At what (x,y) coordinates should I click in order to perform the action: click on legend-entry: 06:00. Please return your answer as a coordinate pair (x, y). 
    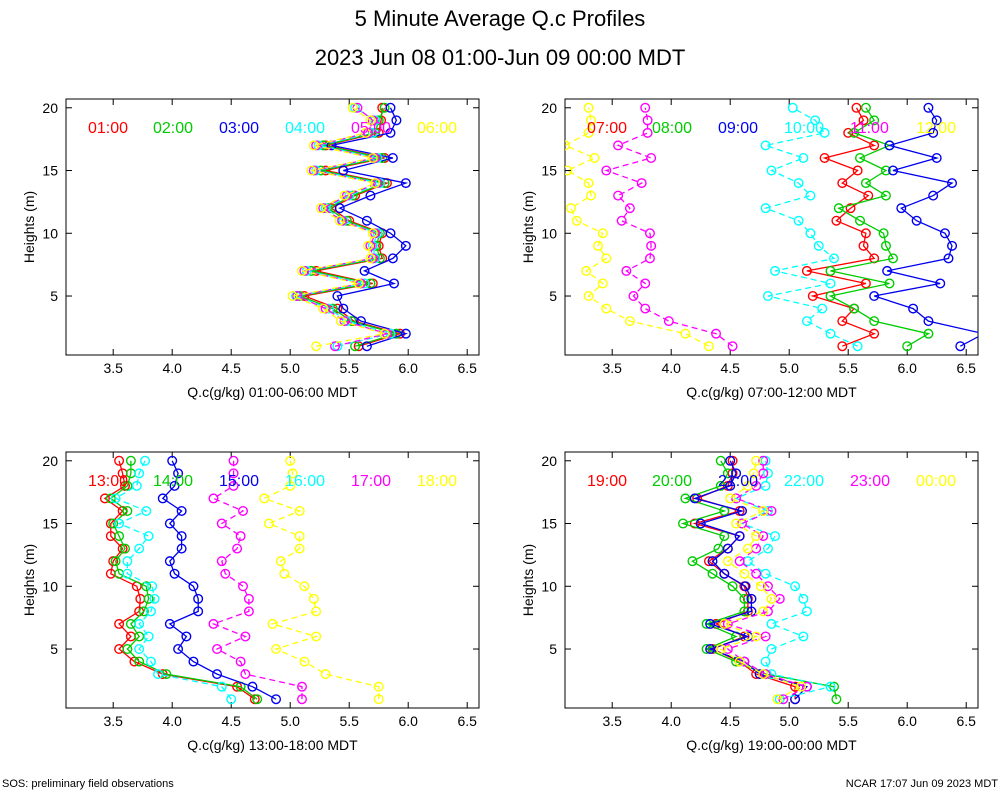
    Looking at the image, I should click on (437, 128).